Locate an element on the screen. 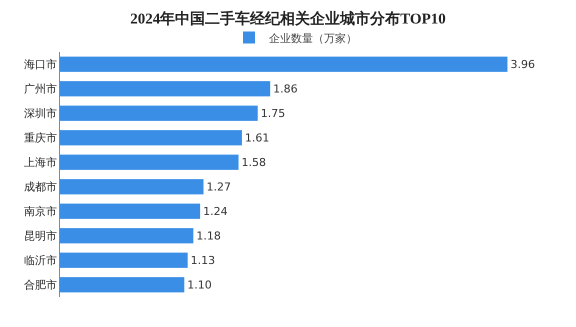  data-label: 3.96 is located at coordinates (522, 64).